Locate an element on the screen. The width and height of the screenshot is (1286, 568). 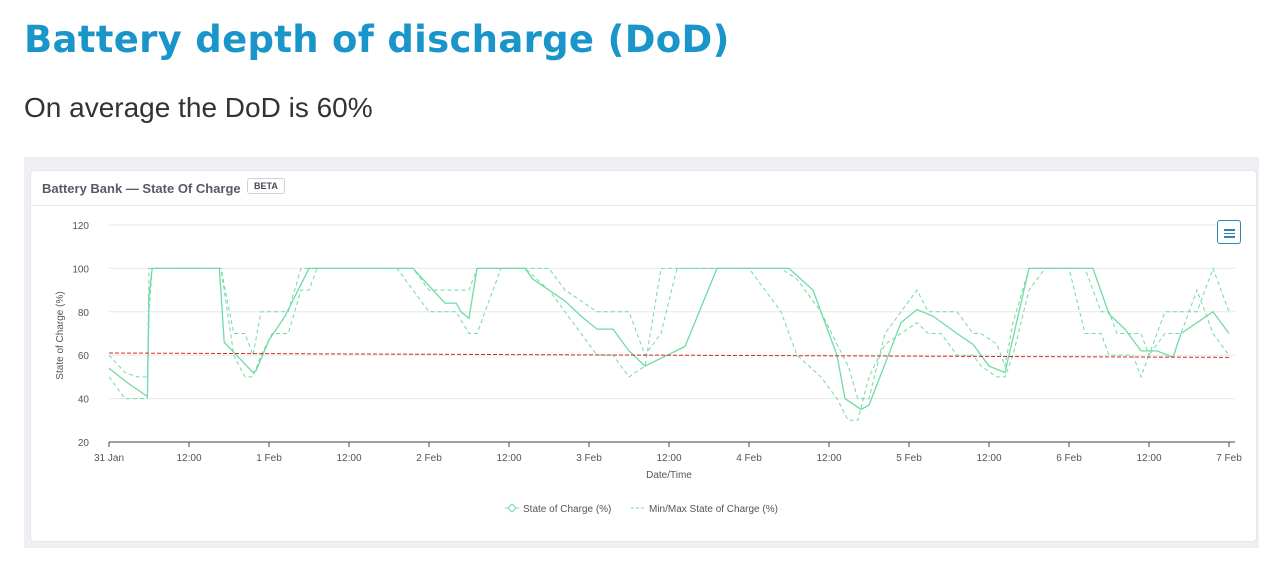
y-tick-label: 60 is located at coordinates (84, 356).